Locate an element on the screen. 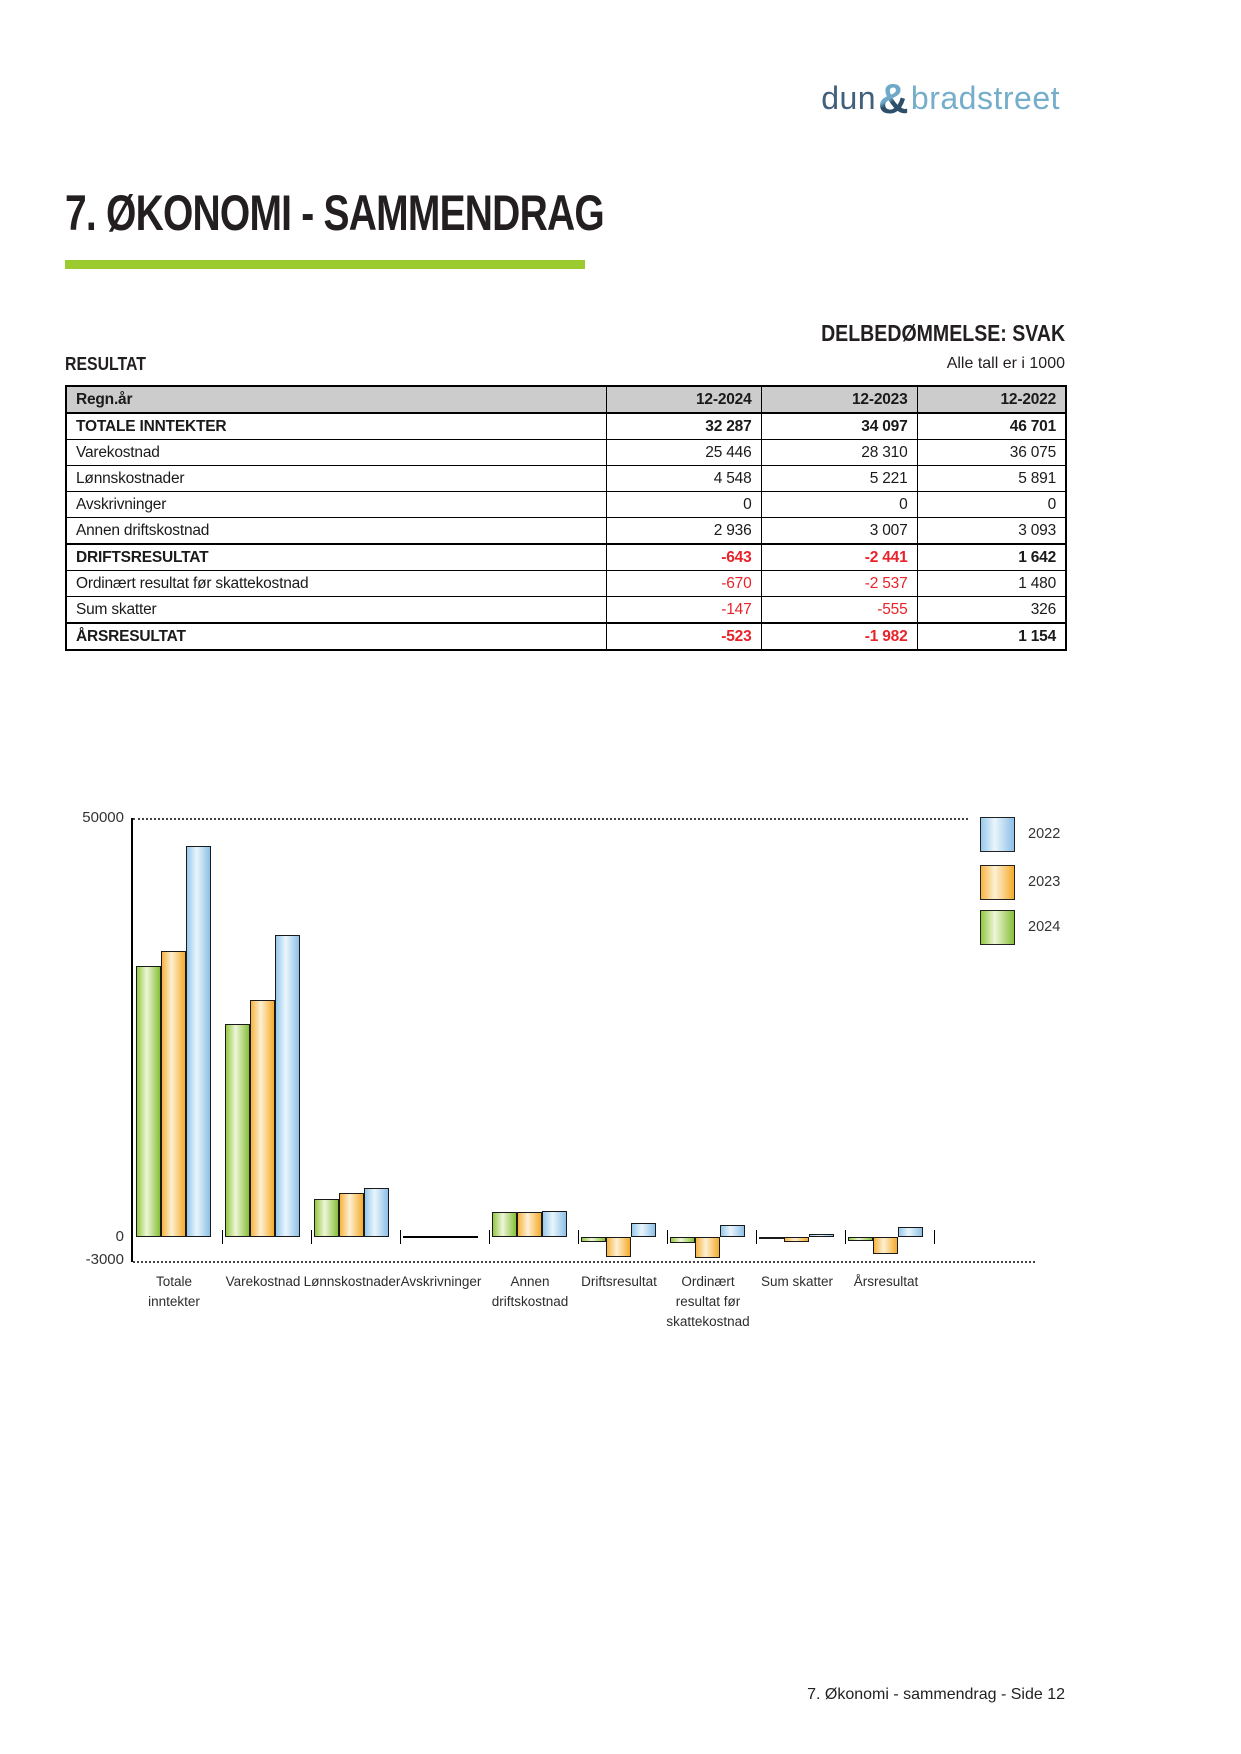  section-heading-resultat: RESULTAT is located at coordinates (105, 364).